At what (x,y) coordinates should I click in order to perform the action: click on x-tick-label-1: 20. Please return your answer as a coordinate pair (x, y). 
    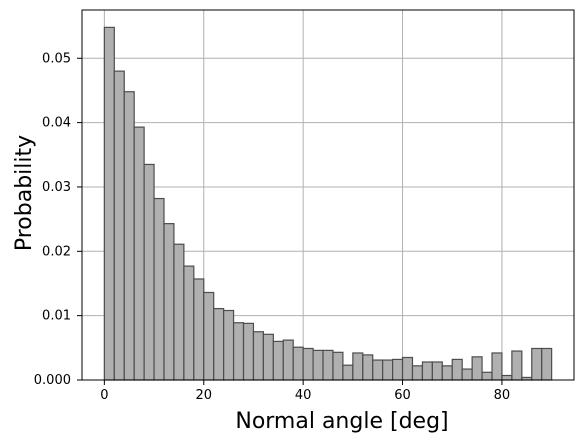
    Looking at the image, I should click on (203, 395).